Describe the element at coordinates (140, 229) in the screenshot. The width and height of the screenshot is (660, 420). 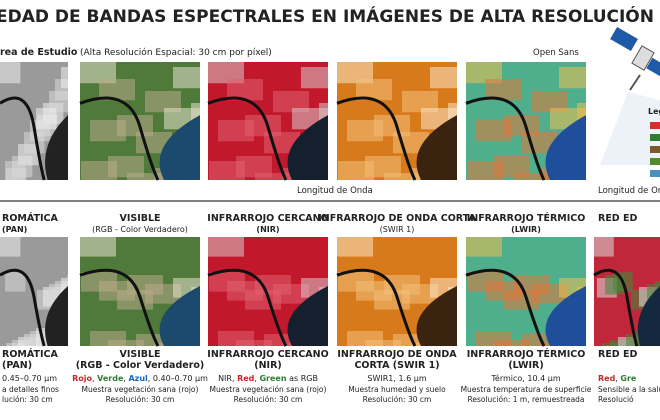
I see `column-subtitle: (RGB - Color Verdadero)` at that location.